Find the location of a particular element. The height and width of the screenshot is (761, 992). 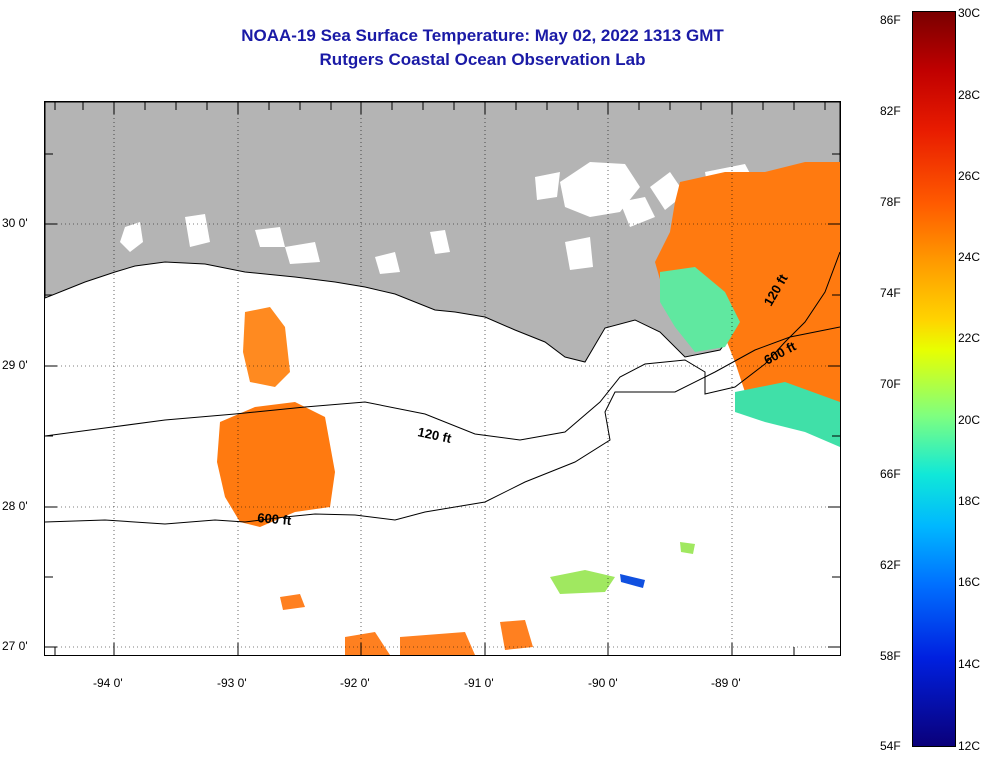

colorbar-f-78: 78F is located at coordinates (890, 202).